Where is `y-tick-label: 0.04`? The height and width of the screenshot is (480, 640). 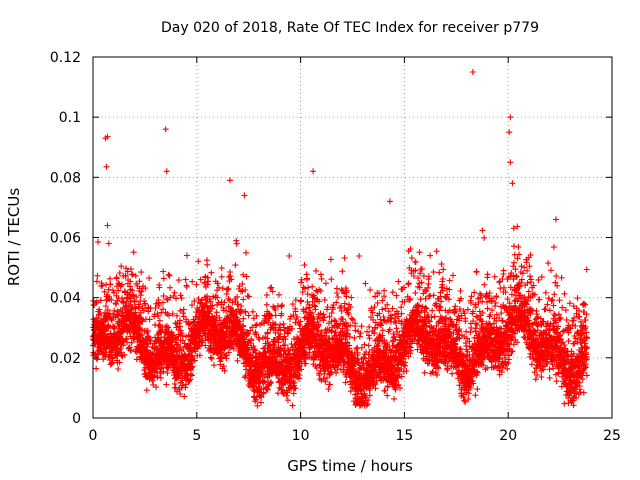
y-tick-label: 0.04 is located at coordinates (65, 299).